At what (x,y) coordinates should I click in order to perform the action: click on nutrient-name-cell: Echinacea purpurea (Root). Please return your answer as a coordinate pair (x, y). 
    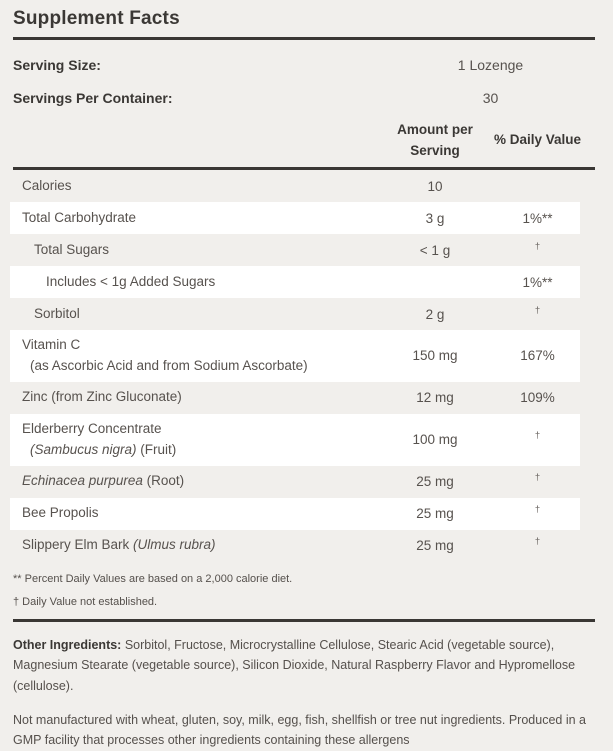
    Looking at the image, I should click on (103, 481).